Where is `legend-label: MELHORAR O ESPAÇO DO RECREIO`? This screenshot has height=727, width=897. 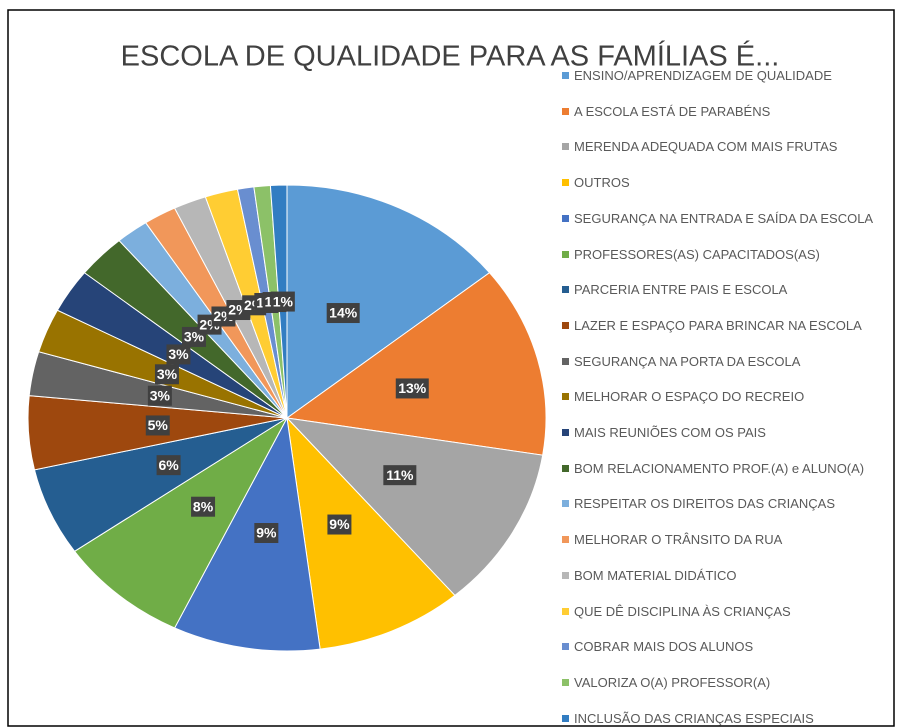
legend-label: MELHORAR O ESPAÇO DO RECREIO is located at coordinates (689, 397).